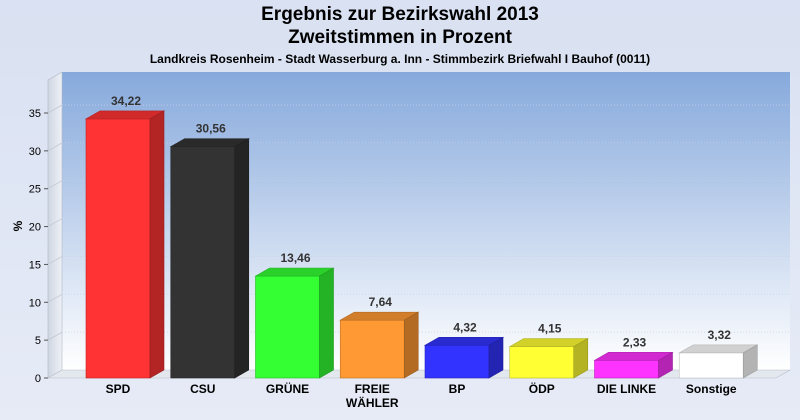 The width and height of the screenshot is (800, 420). What do you see at coordinates (18, 225) in the screenshot?
I see `y-axis-label: %` at bounding box center [18, 225].